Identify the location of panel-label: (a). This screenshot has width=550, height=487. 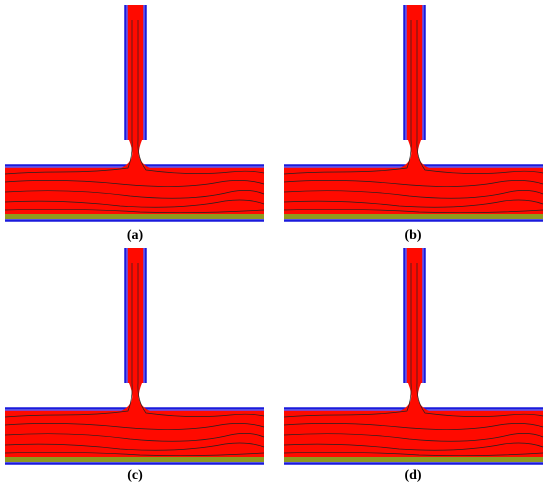
(135, 235).